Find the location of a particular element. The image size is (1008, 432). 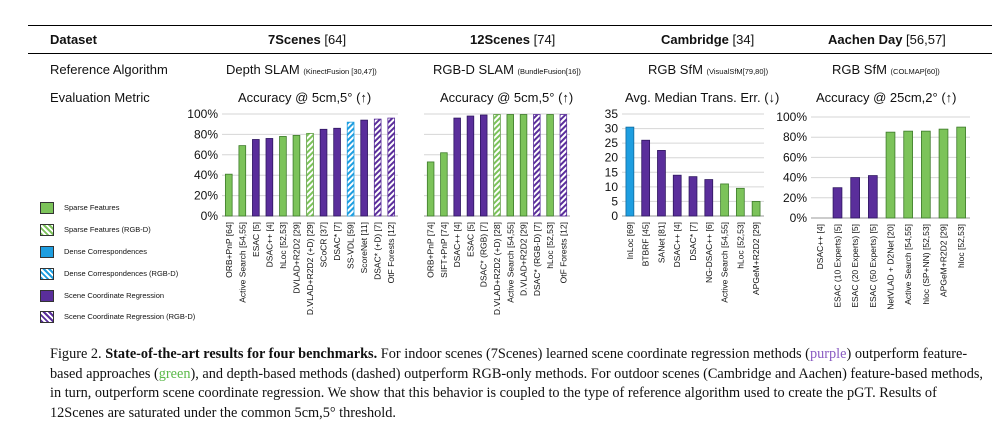

legend-label: Sparse Features (RGB-D) is located at coordinates (107, 229).